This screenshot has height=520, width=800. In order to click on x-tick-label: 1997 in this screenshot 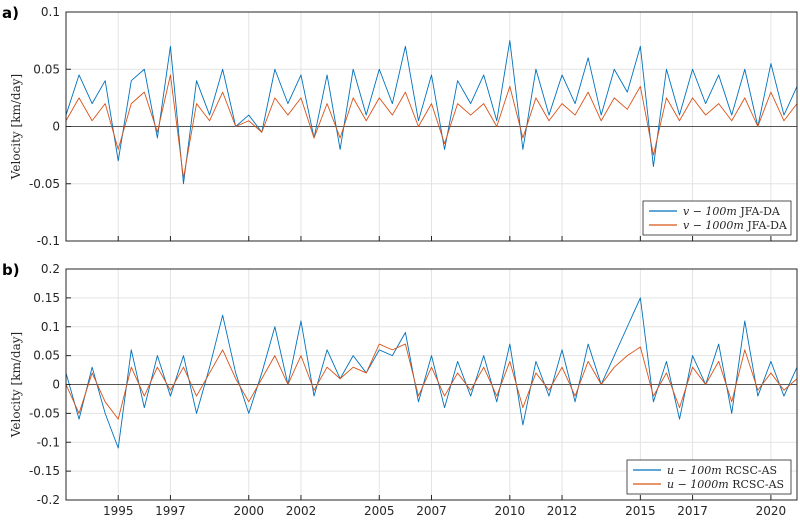, I will do `click(170, 511)`.